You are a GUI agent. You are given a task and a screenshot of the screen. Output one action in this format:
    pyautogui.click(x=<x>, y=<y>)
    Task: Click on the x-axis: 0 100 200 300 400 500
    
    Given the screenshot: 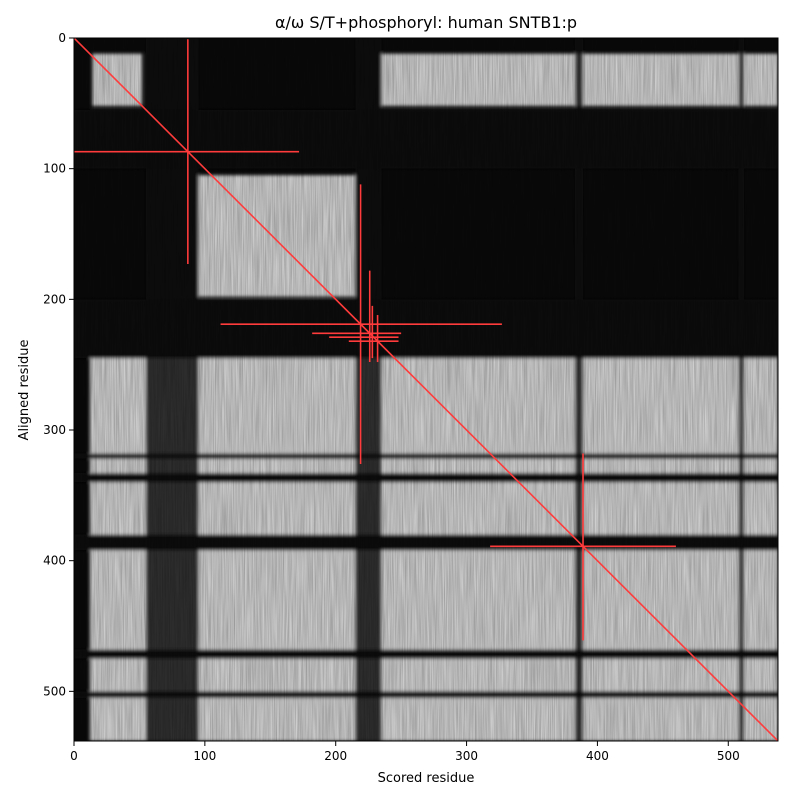 What is the action you would take?
    pyautogui.click(x=405, y=752)
    